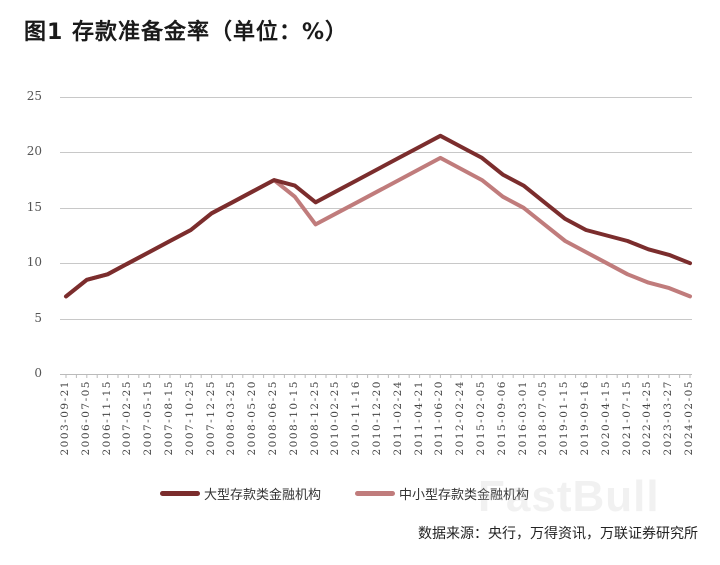 This screenshot has width=720, height=565. What do you see at coordinates (210, 418) in the screenshot?
I see `x-tick-label: 2007-12-25` at bounding box center [210, 418].